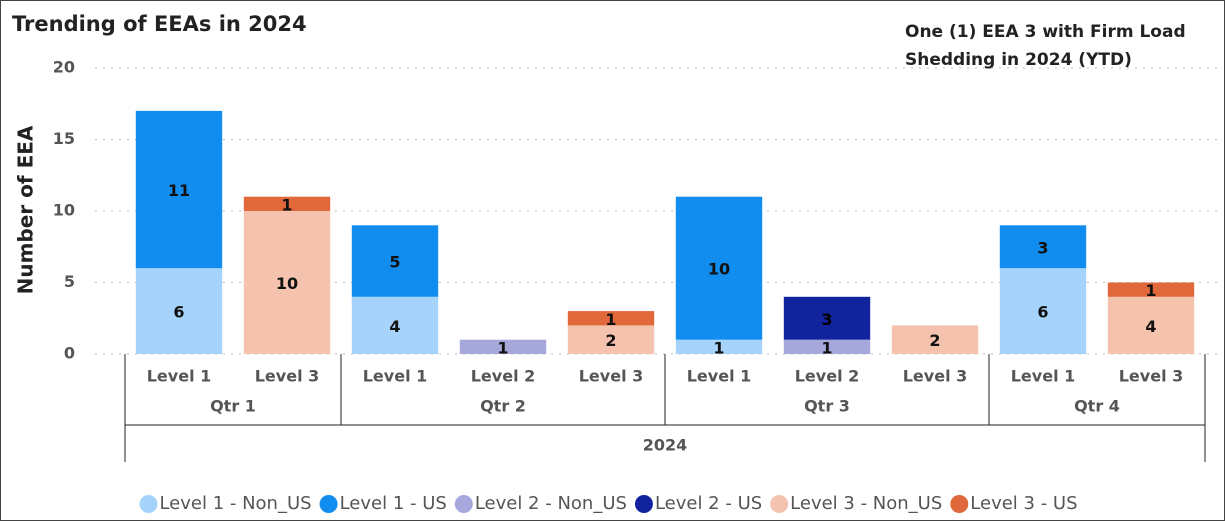 The height and width of the screenshot is (521, 1225). What do you see at coordinates (827, 406) in the screenshot?
I see `group-label: Qtr 3` at bounding box center [827, 406].